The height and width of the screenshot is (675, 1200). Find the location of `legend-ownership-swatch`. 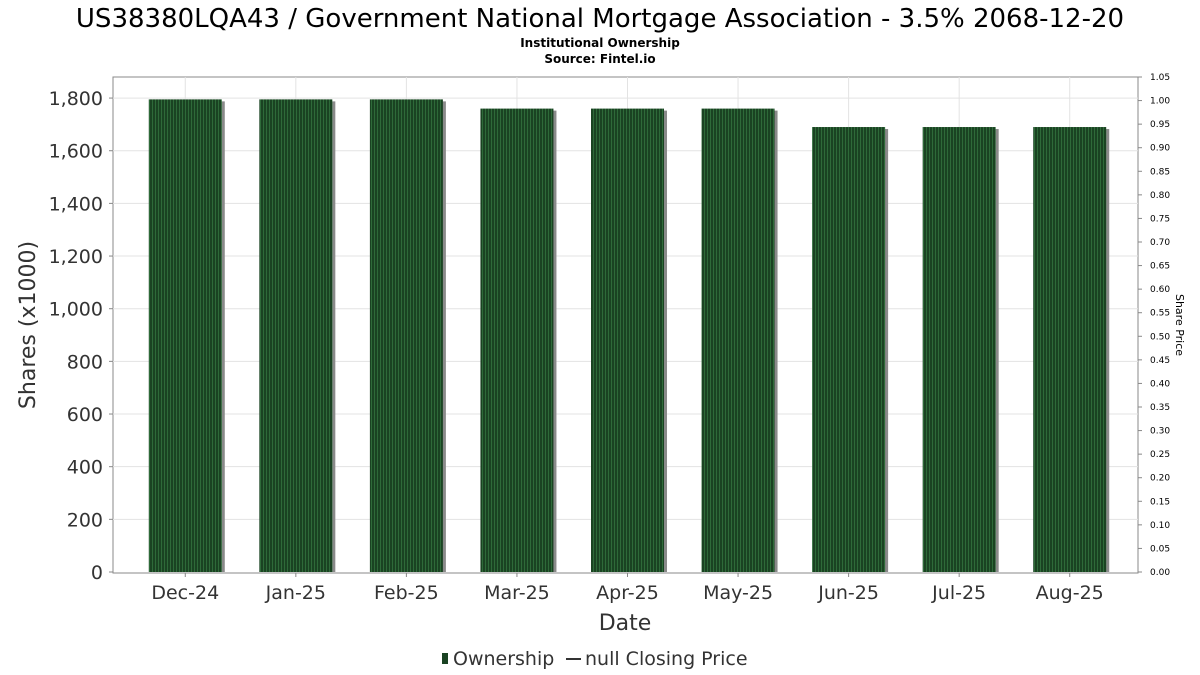

legend-ownership-swatch is located at coordinates (445, 658).